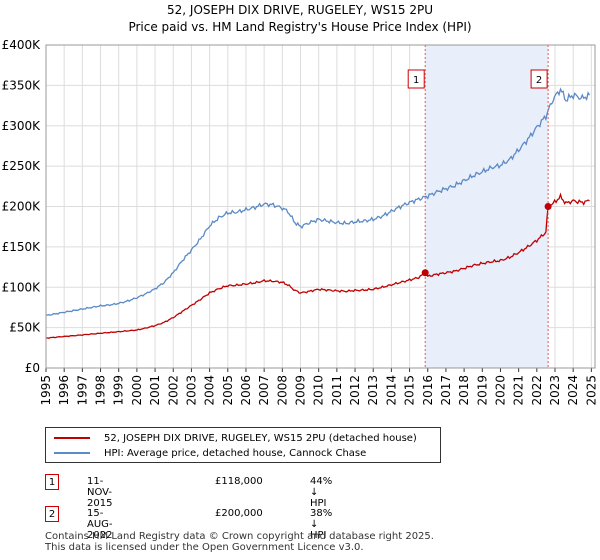  Describe the element at coordinates (321, 524) in the screenshot. I see `transaction-hpi: 38% ↓ HPI` at that location.